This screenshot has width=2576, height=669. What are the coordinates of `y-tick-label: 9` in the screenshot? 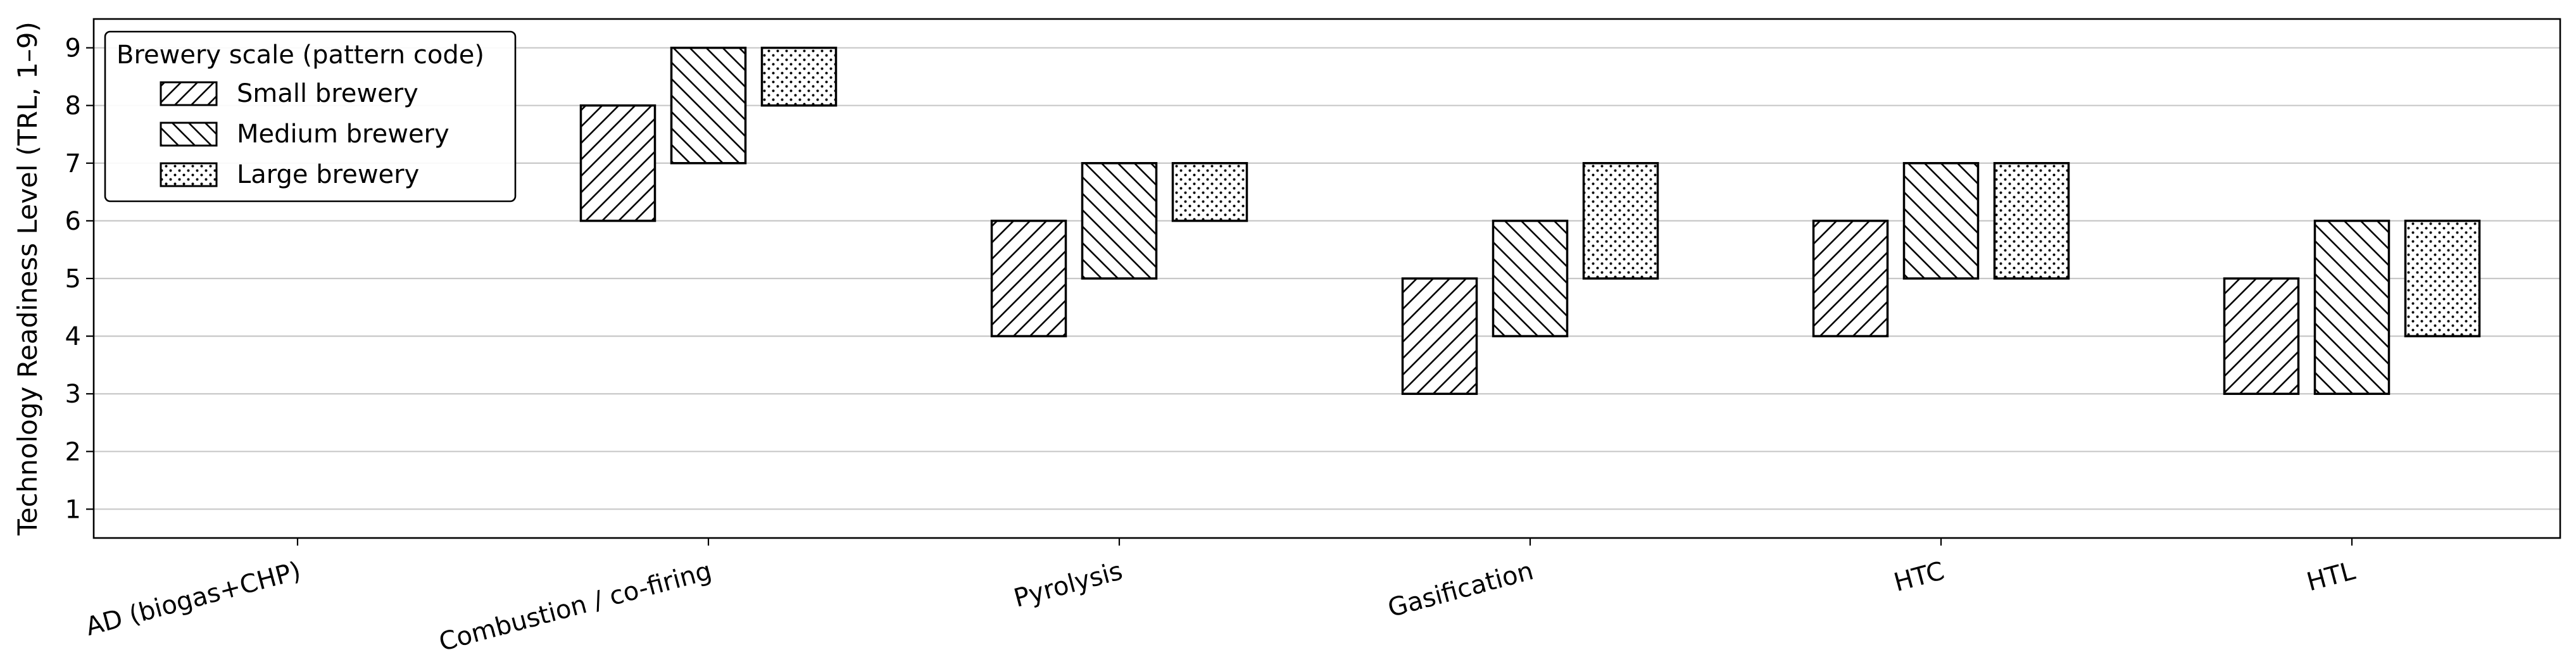 It's located at (73, 48).